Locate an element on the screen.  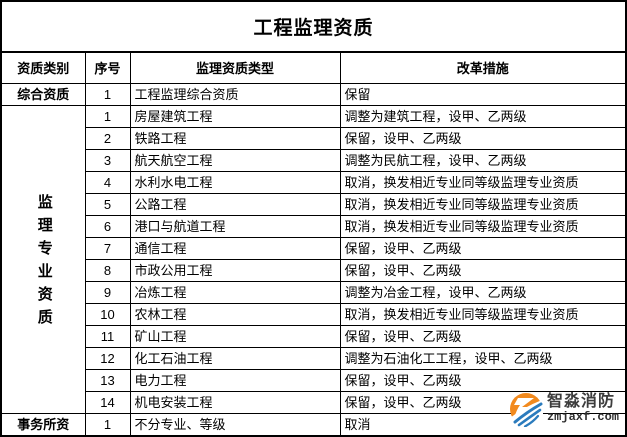
table-row: 11 矿山工程 保留，设甲、乙两级 is located at coordinates (313, 336).